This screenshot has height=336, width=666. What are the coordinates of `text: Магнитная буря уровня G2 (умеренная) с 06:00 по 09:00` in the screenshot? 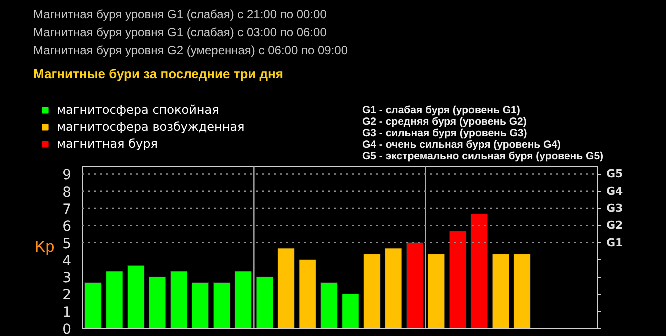 It's located at (191, 51).